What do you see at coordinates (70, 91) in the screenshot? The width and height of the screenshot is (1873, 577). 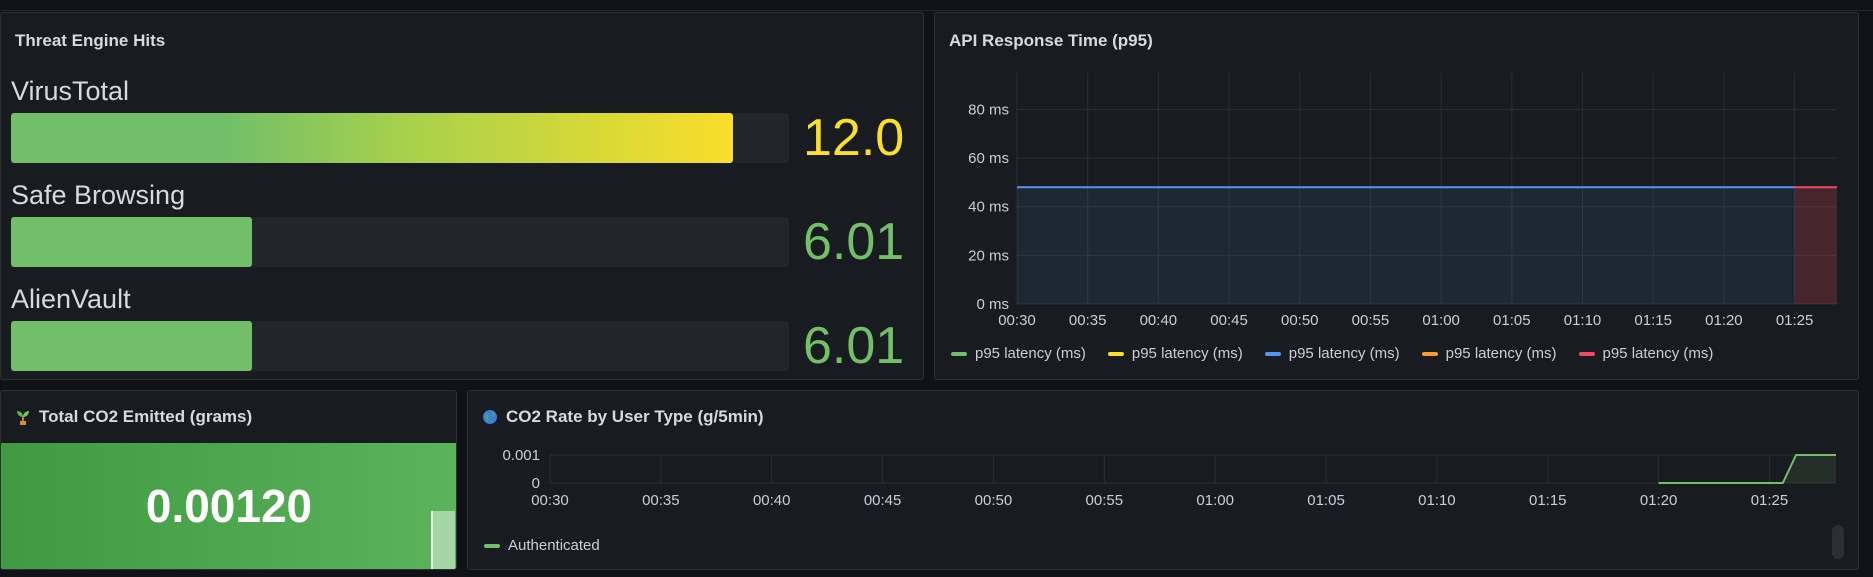 I see `engine-name: VirusTotal` at bounding box center [70, 91].